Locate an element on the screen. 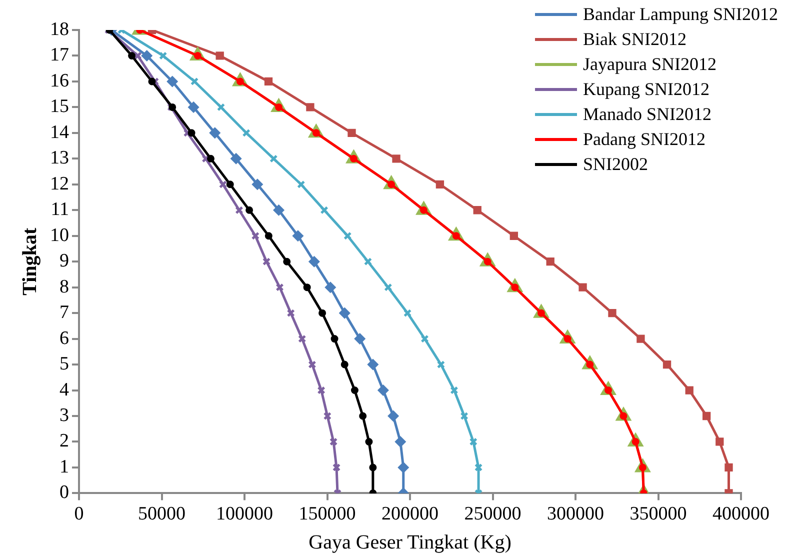 This screenshot has width=786, height=557. legend-label: Padang SNI2012 is located at coordinates (644, 139).